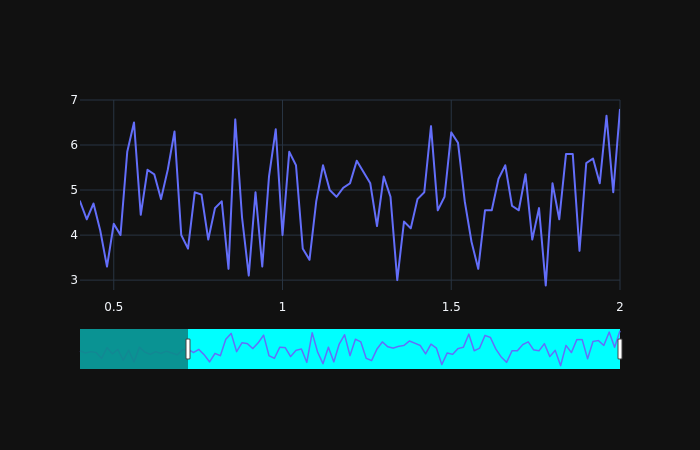 The height and width of the screenshot is (450, 700). What do you see at coordinates (620, 349) in the screenshot?
I see `range-slider-handle-right` at bounding box center [620, 349].